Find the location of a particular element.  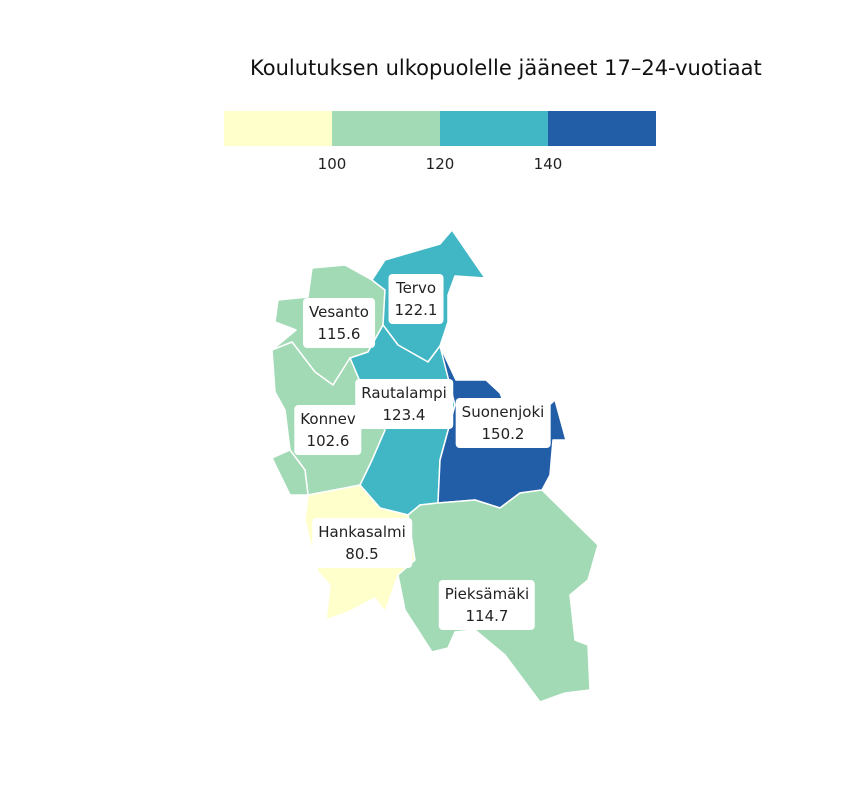

region-label-name: Pieksämäki is located at coordinates (487, 594).